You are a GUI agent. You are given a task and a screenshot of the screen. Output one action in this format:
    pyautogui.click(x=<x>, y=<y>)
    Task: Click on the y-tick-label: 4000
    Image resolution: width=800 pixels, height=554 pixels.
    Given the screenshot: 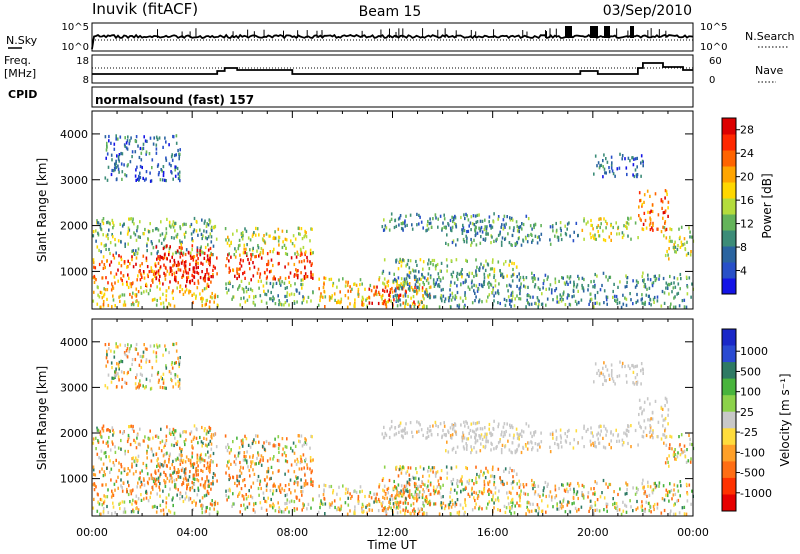 What is the action you would take?
    pyautogui.click(x=74, y=134)
    